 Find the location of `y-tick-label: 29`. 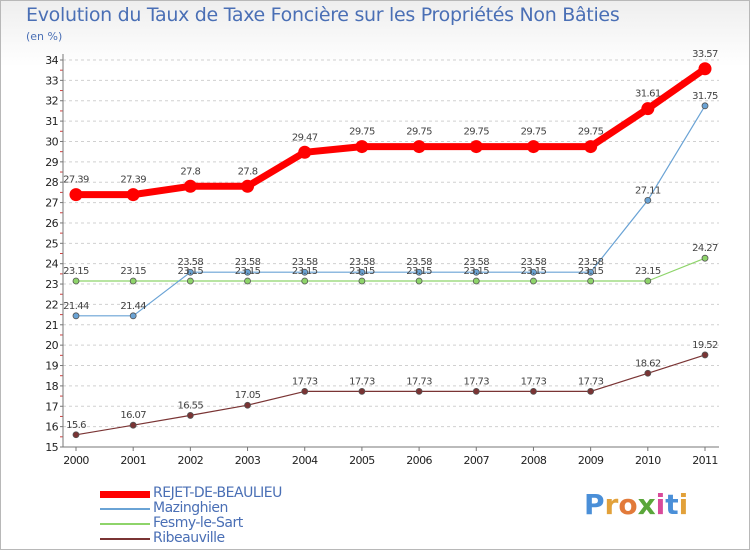

y-tick-label: 29 is located at coordinates (51, 162).